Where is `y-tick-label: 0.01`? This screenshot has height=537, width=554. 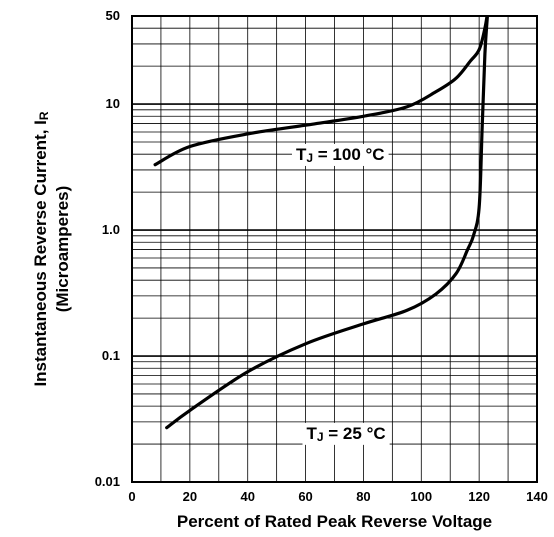
y-tick-label: 0.01 is located at coordinates (107, 481).